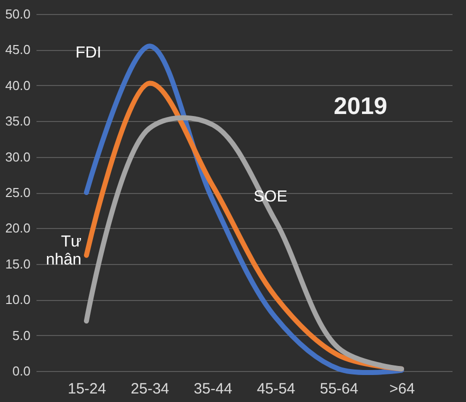 This screenshot has width=466, height=402. What do you see at coordinates (17, 228) in the screenshot?
I see `y-tick-label: 20.0` at bounding box center [17, 228].